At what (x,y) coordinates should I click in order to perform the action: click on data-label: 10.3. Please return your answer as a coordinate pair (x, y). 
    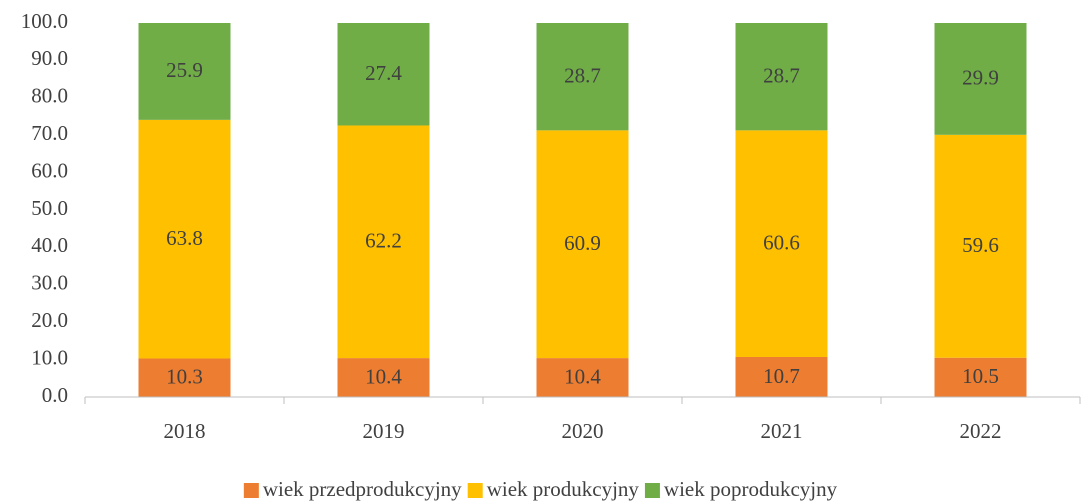
    Looking at the image, I should click on (184, 377).